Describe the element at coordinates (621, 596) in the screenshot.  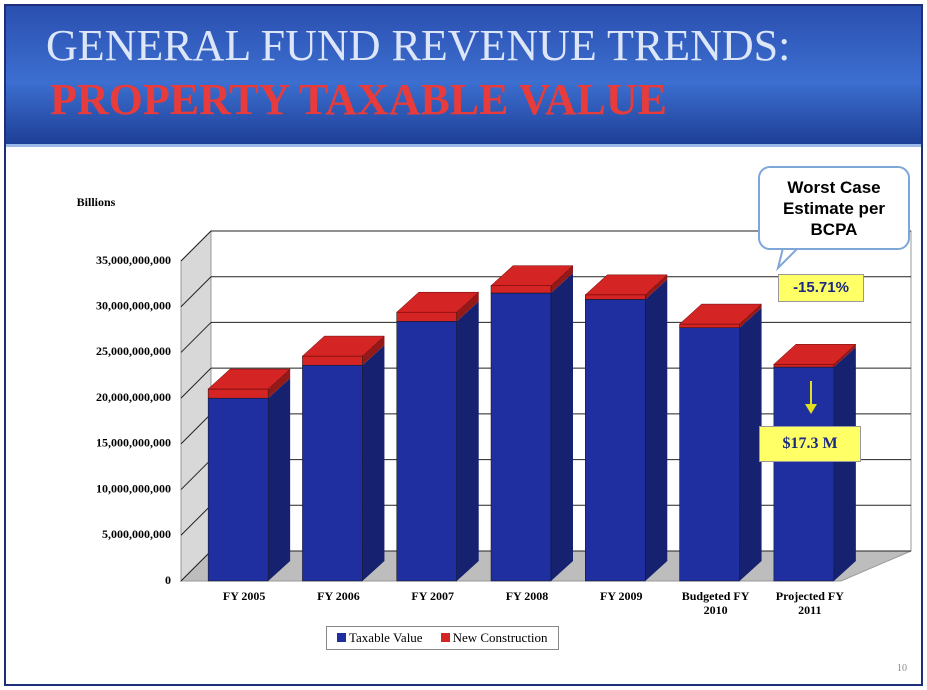
I see `x-tick-label: FY 2009` at that location.